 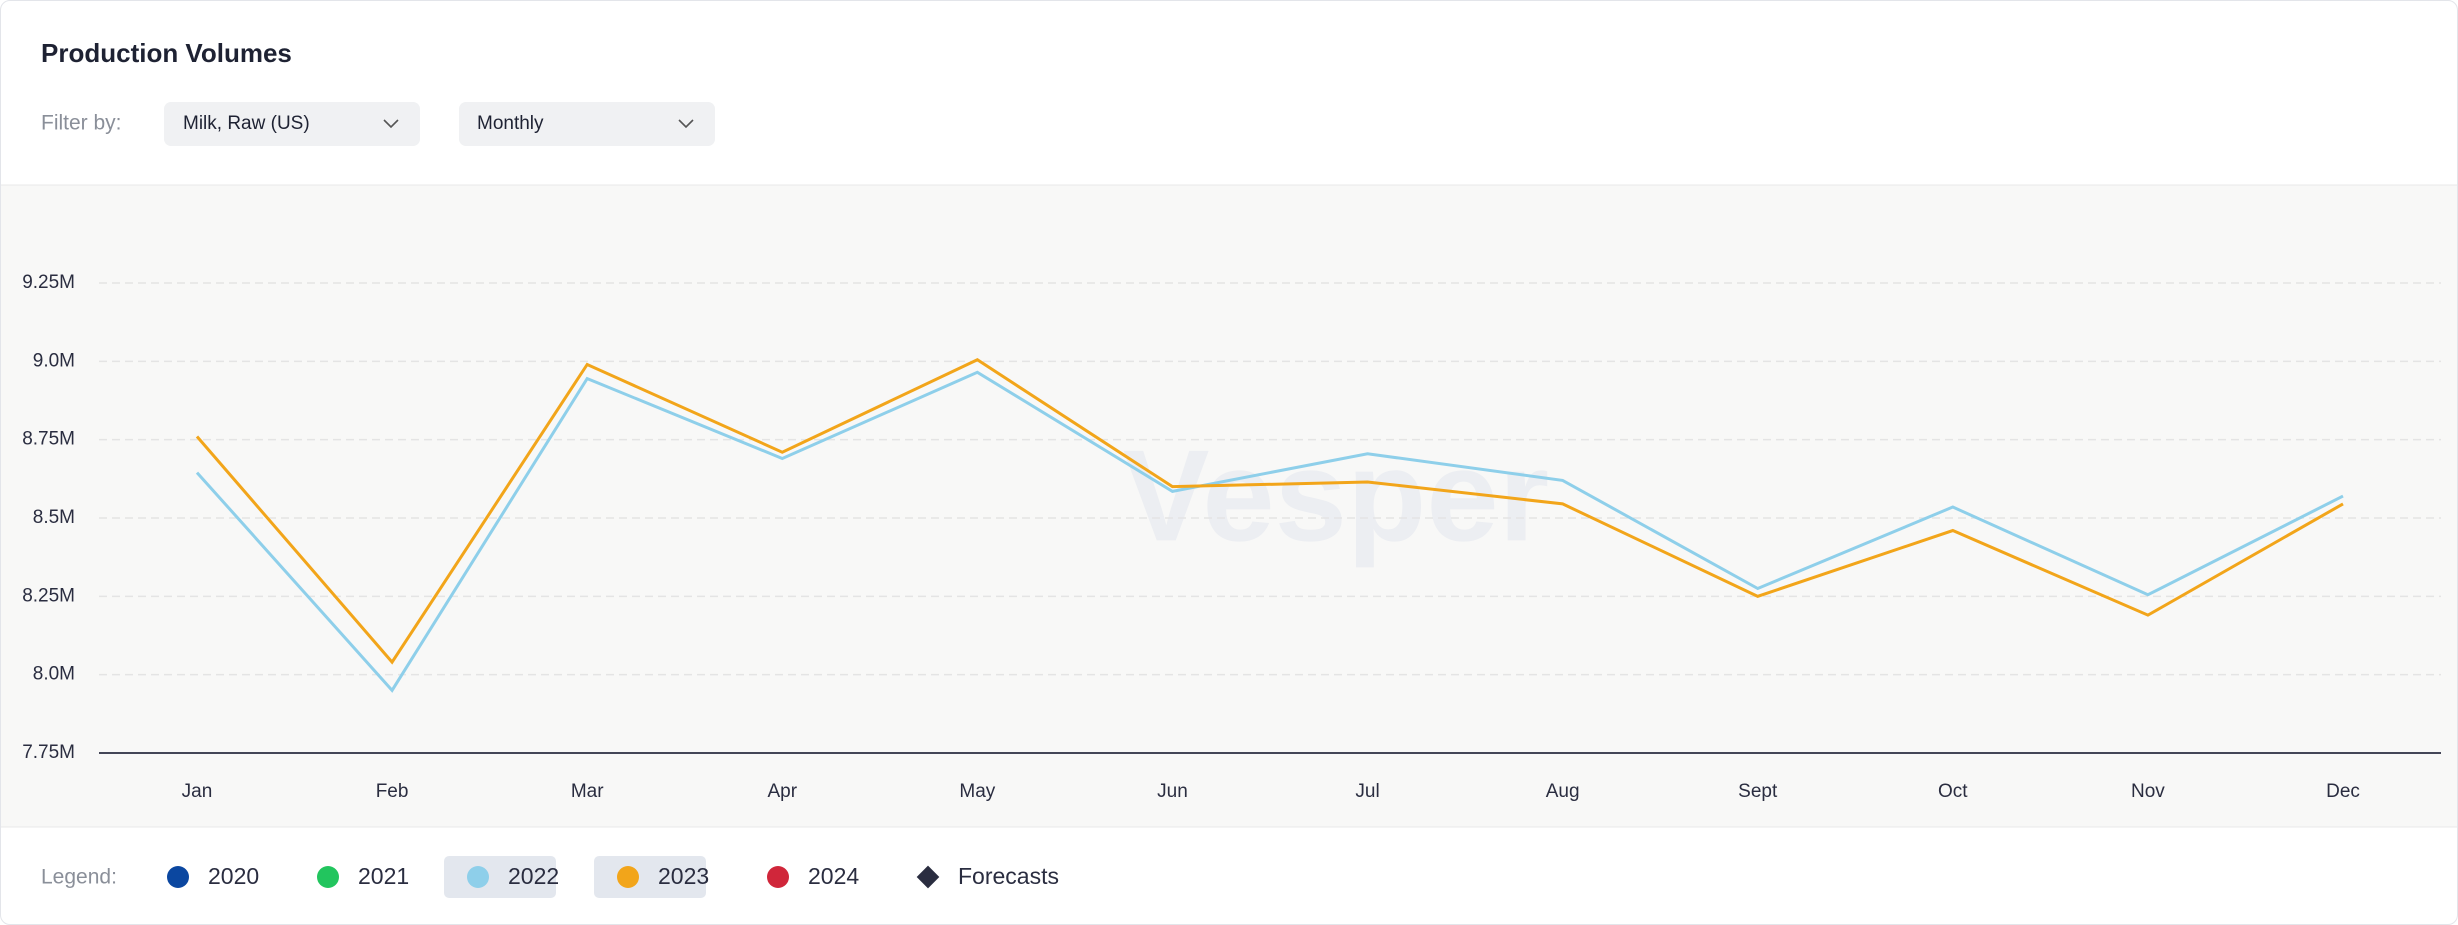 What do you see at coordinates (533, 876) in the screenshot?
I see `legend-text: 2022` at bounding box center [533, 876].